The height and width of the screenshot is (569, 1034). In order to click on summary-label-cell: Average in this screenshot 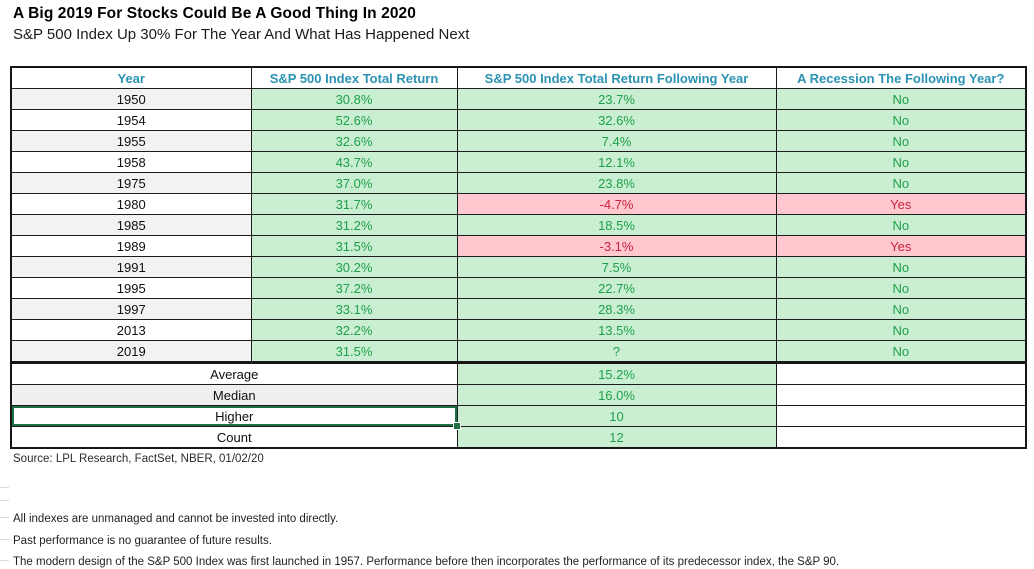, I will do `click(234, 373)`.